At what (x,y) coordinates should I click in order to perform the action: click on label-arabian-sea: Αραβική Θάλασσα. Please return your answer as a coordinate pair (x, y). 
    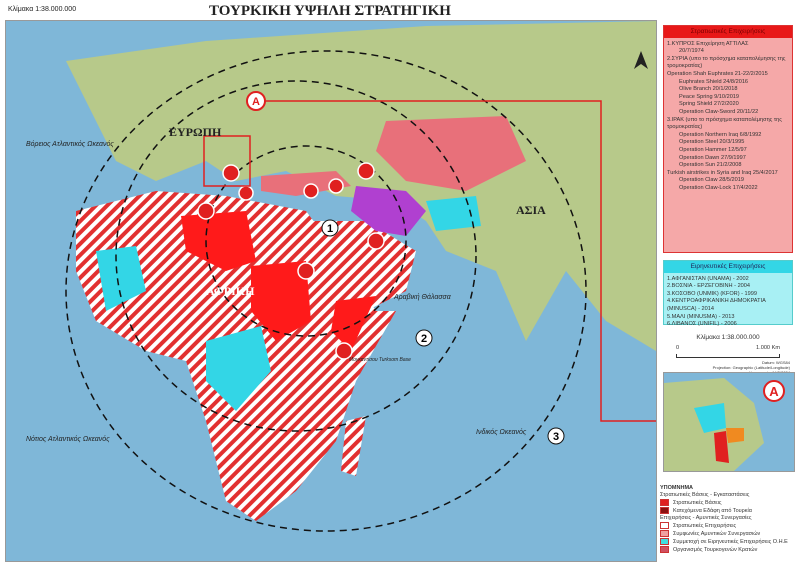
    Looking at the image, I should click on (422, 297).